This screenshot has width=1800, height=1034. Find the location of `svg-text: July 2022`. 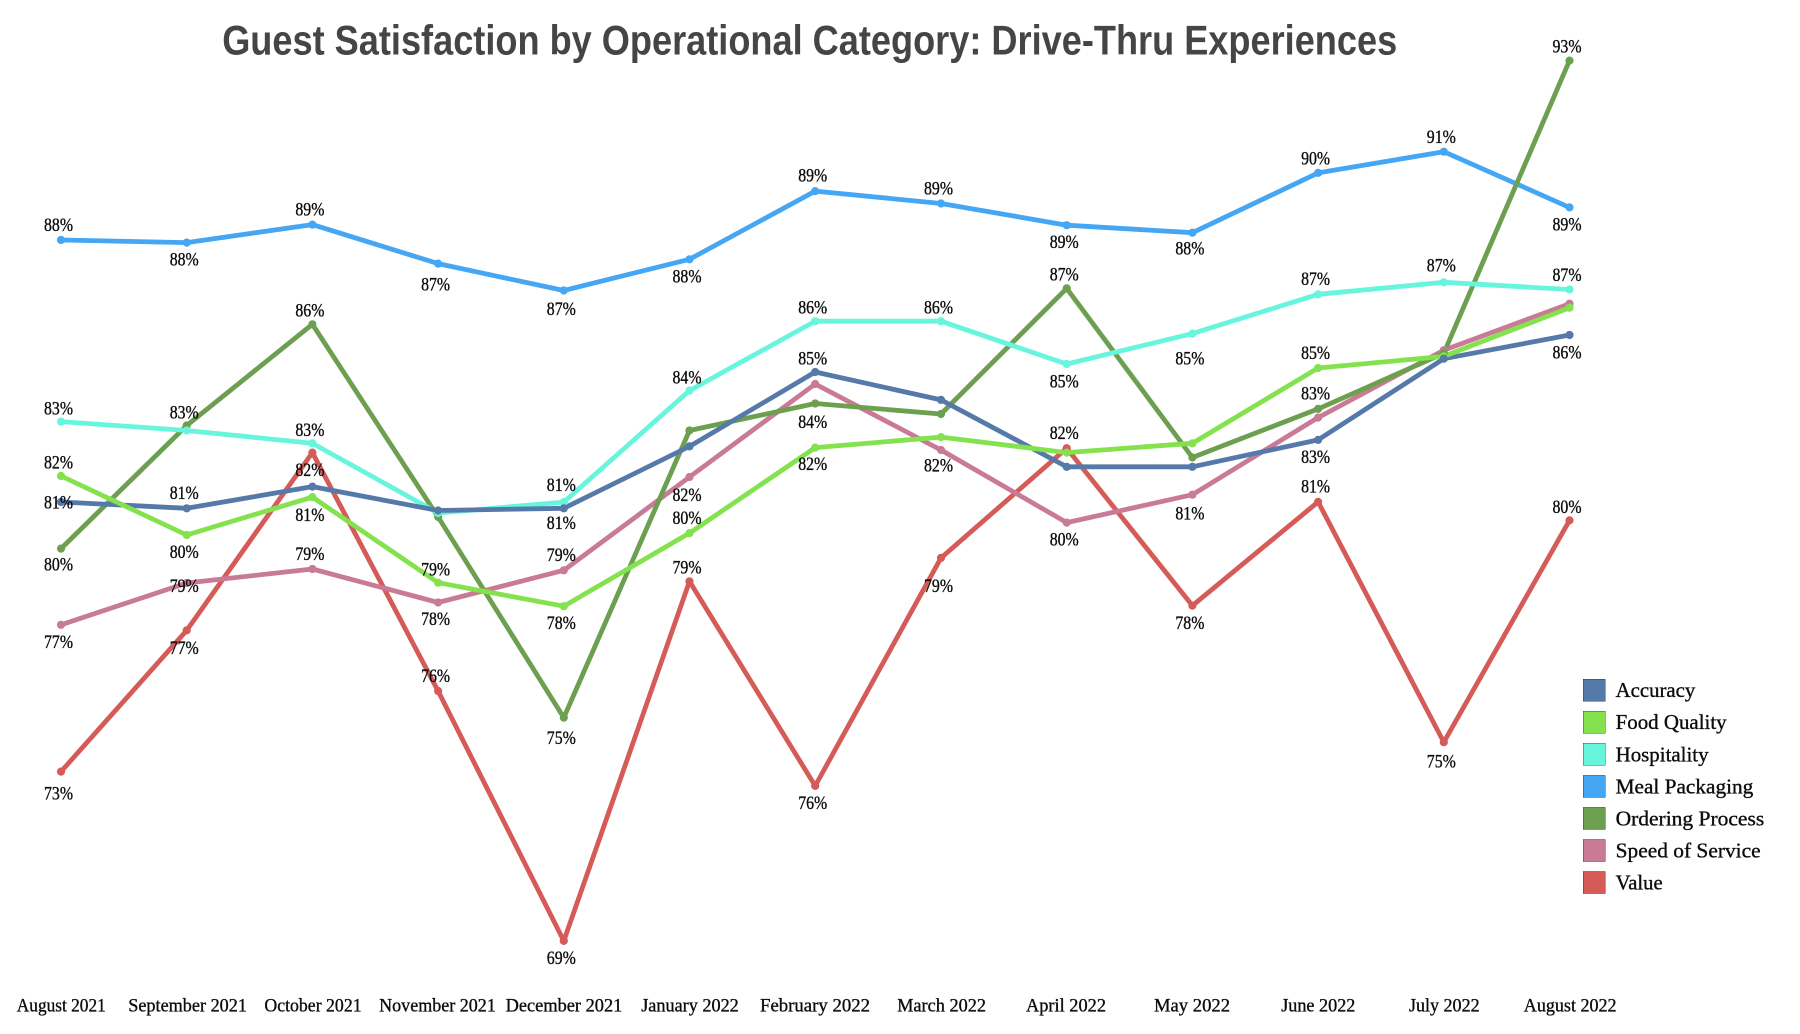

svg-text: July 2022 is located at coordinates (1444, 1006).